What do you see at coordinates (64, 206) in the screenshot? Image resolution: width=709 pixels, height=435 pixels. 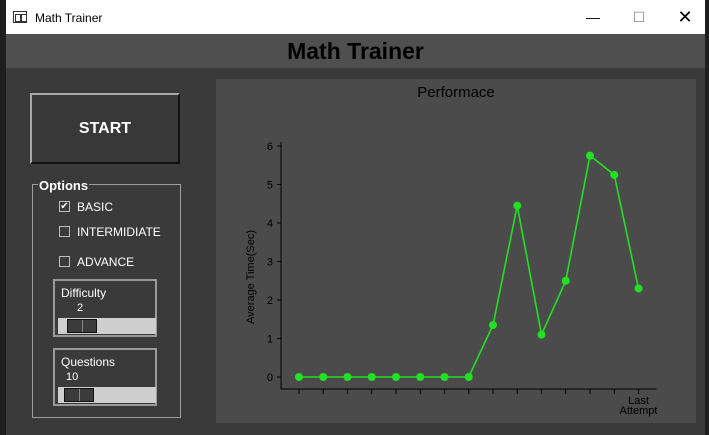 I see `basic-check-box: ✔` at bounding box center [64, 206].